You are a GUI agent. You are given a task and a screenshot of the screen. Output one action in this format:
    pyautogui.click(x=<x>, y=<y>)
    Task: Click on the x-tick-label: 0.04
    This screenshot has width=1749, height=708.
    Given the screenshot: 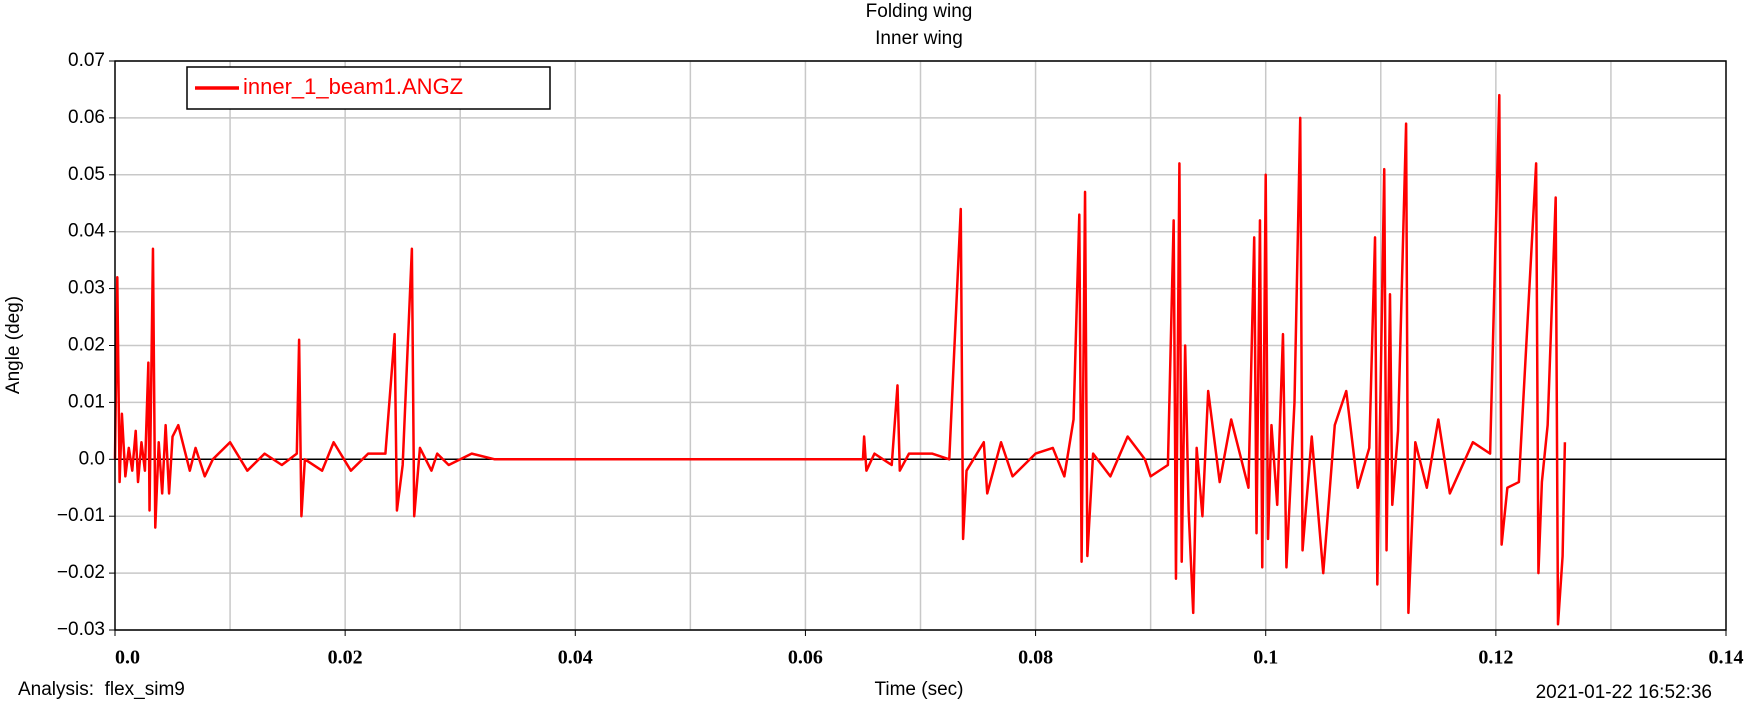 What is the action you would take?
    pyautogui.click(x=575, y=658)
    